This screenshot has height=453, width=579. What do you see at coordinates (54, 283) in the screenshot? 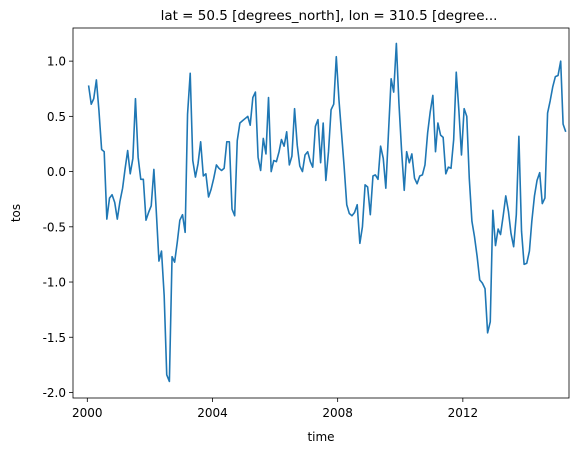
I see `y-tick-label: -1.0` at bounding box center [54, 283].